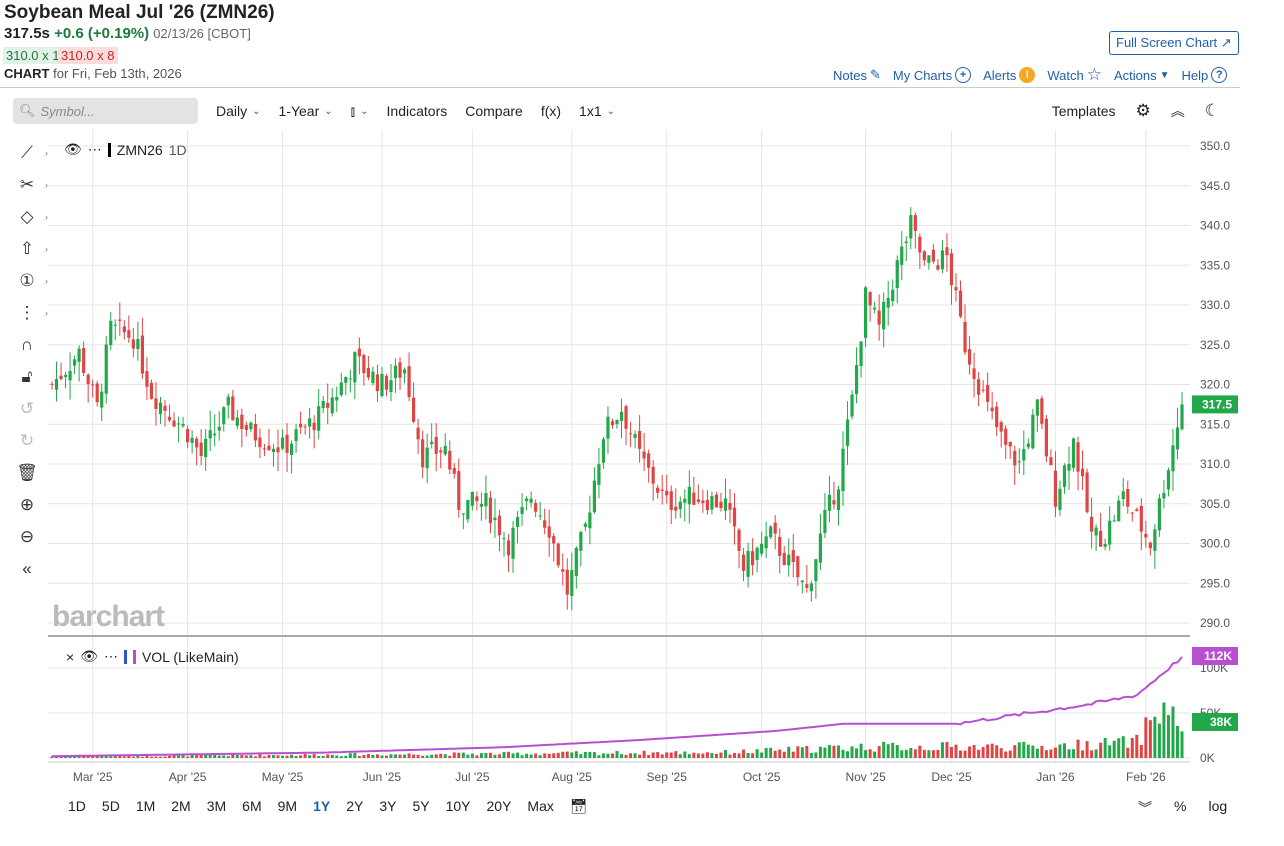  Describe the element at coordinates (1207, 758) in the screenshot. I see `volume-tick-label: 0K` at that location.